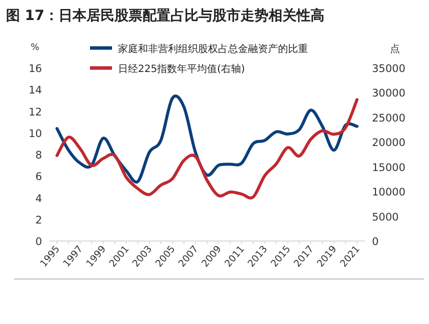 Image resolution: width=429 pixels, height=324 pixels. I want to click on y2-tick-label: 25000, so click(389, 118).